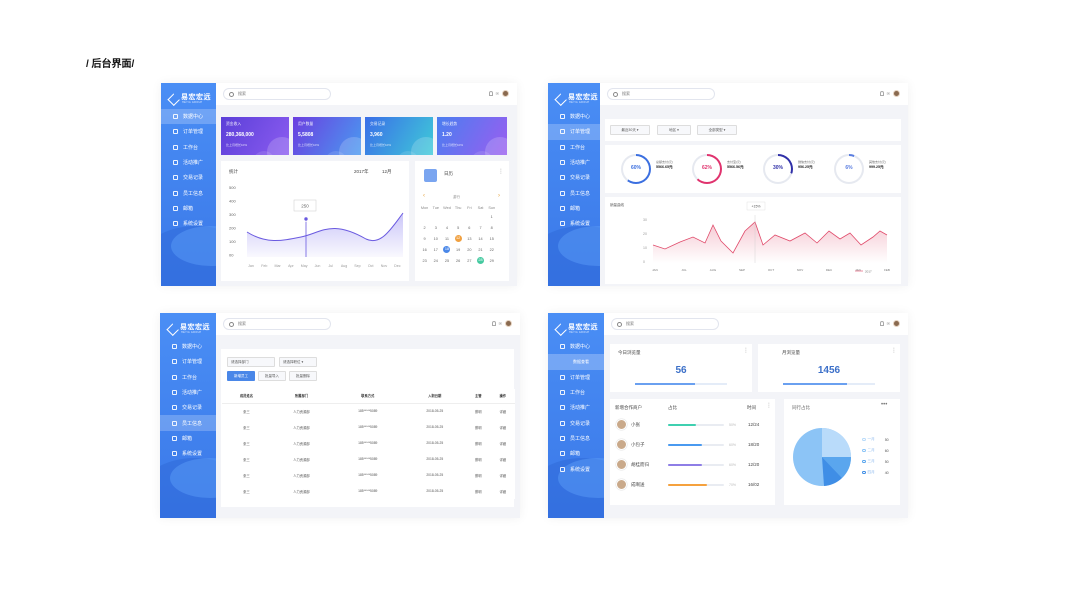 The height and width of the screenshot is (600, 1067). I want to click on calendar-day: 24, so click(435, 260).